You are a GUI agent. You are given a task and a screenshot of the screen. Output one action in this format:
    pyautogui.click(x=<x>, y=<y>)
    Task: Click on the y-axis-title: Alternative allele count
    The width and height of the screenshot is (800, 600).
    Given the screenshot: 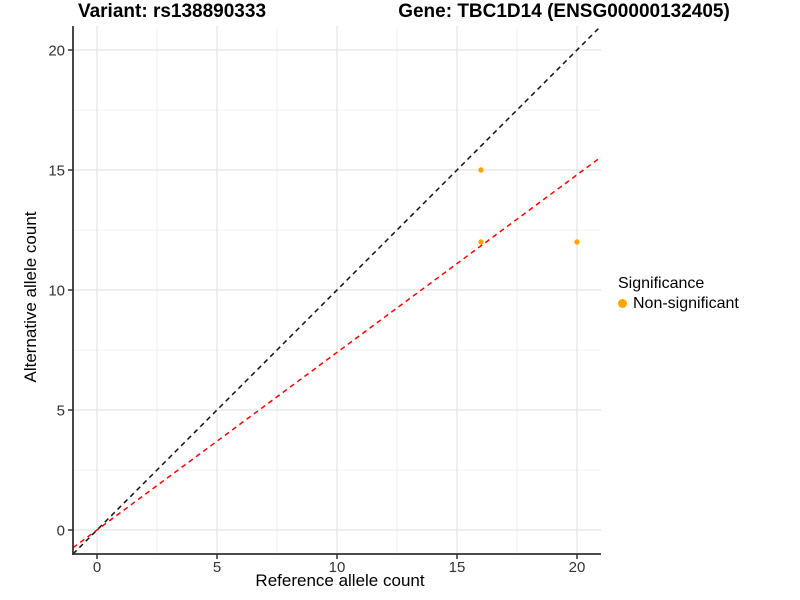 What is the action you would take?
    pyautogui.click(x=30, y=297)
    